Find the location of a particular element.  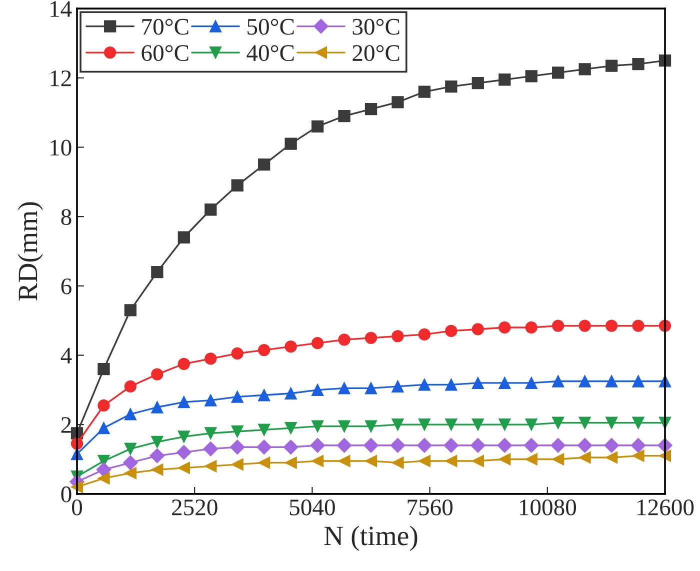

y-tick-label: 10 is located at coordinates (61, 148).